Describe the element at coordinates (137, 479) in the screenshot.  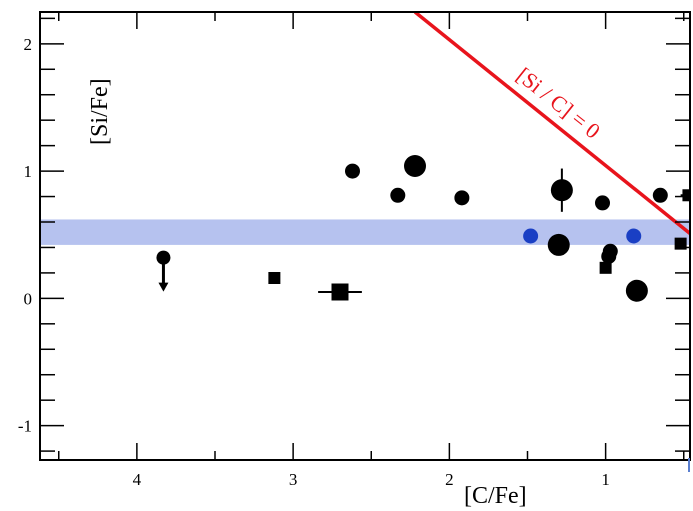
I see `x-tick-label: 4` at that location.